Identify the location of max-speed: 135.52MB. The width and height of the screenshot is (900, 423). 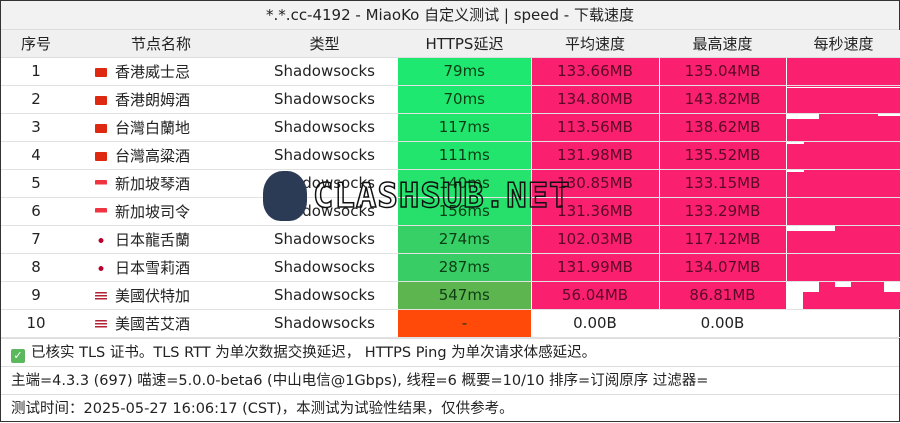
(722, 155).